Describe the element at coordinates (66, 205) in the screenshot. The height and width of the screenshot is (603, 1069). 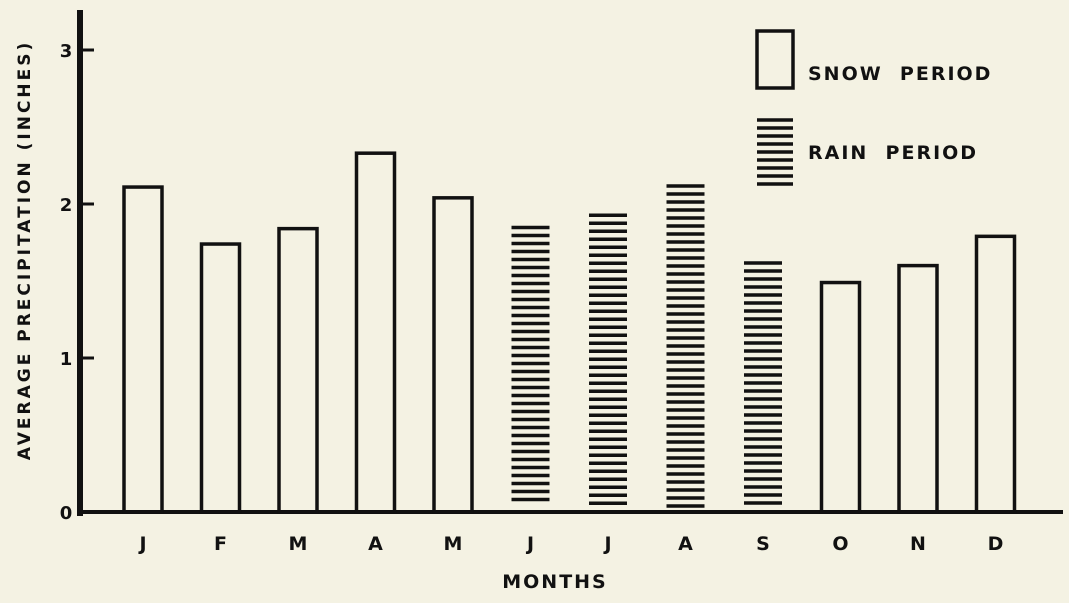
I see `y-tick-label: 2` at that location.